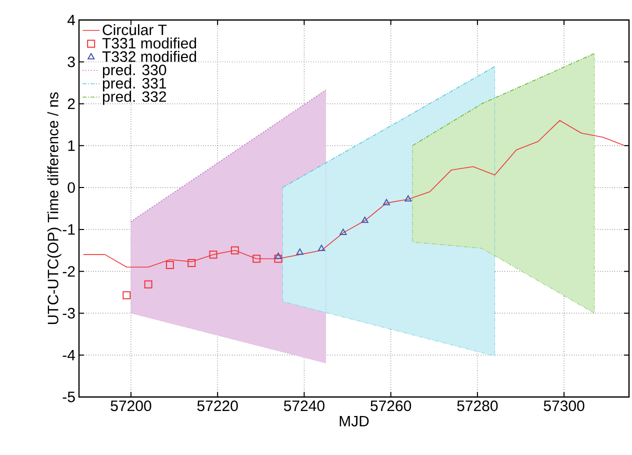 The image size is (632, 455). Describe the element at coordinates (149, 56) in the screenshot. I see `legend-label: T332 modified` at that location.